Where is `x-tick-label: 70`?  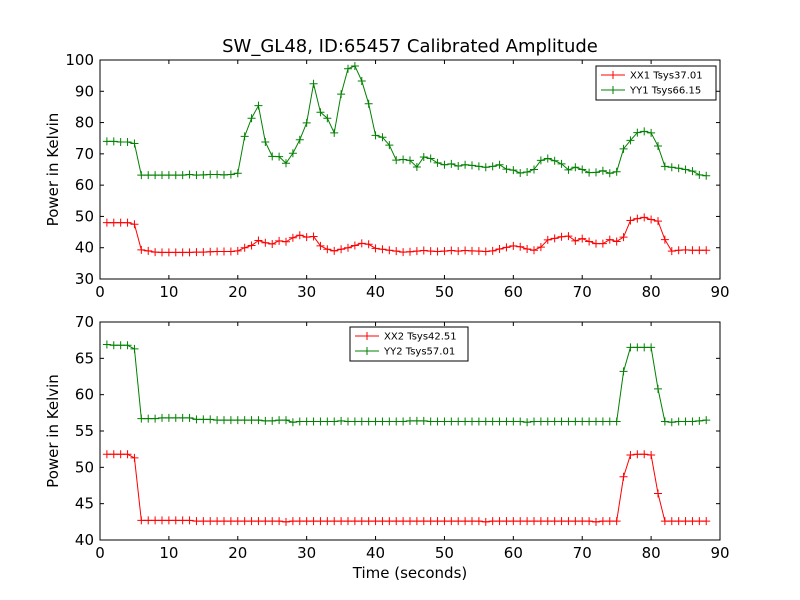
x-tick-label: 70 is located at coordinates (582, 553).